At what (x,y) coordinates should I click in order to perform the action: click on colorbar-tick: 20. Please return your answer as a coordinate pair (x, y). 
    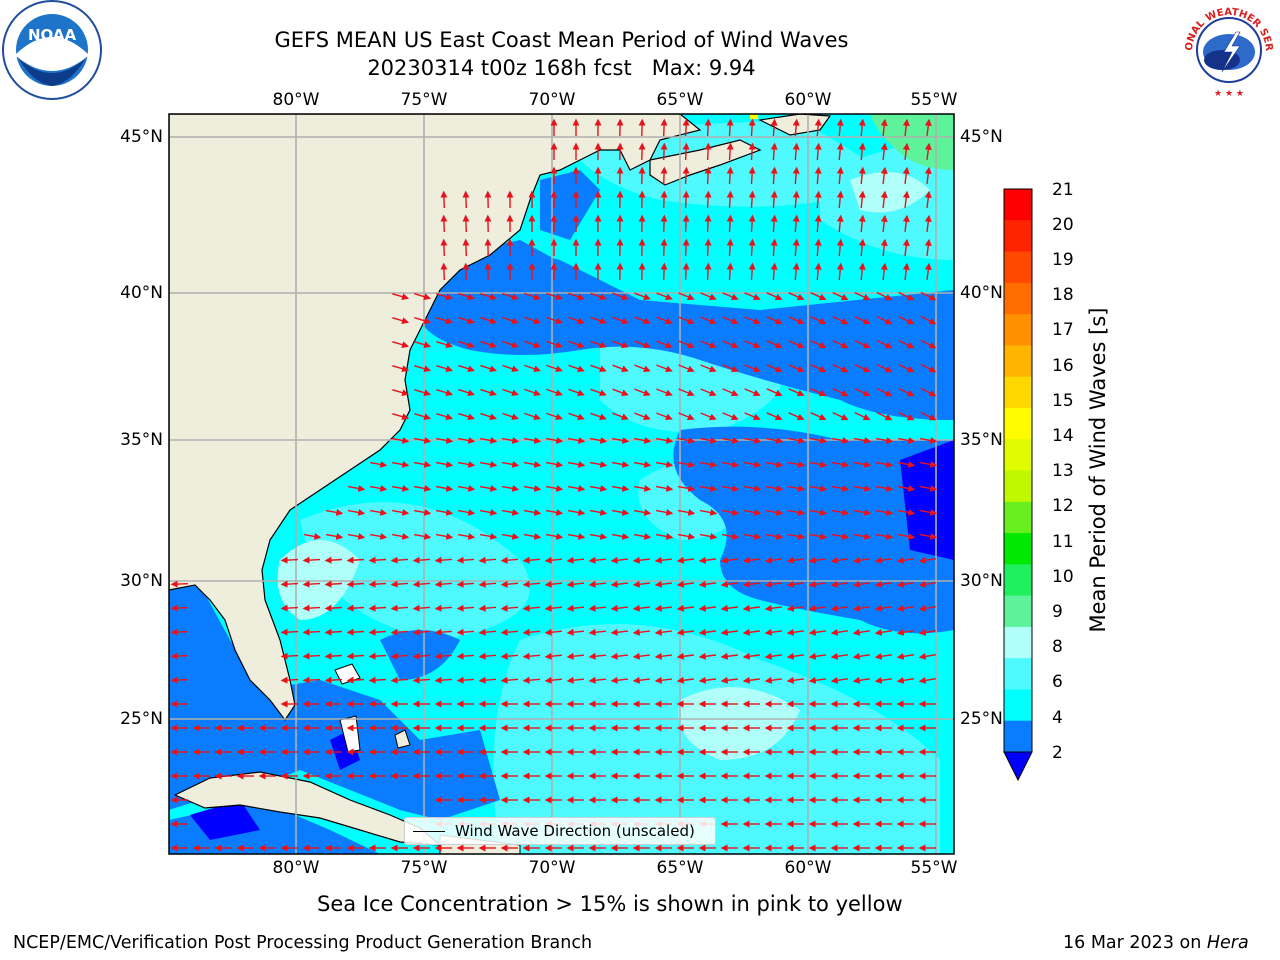
    Looking at the image, I should click on (1063, 225).